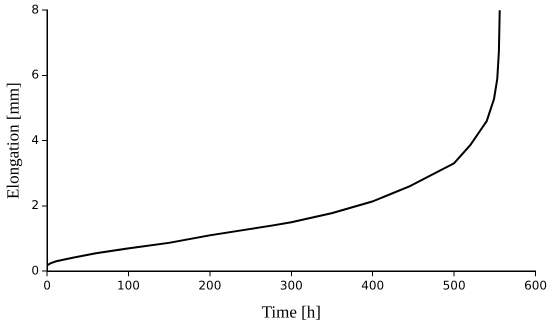 This screenshot has height=327, width=550. I want to click on x-tick-label: 300, so click(291, 285).